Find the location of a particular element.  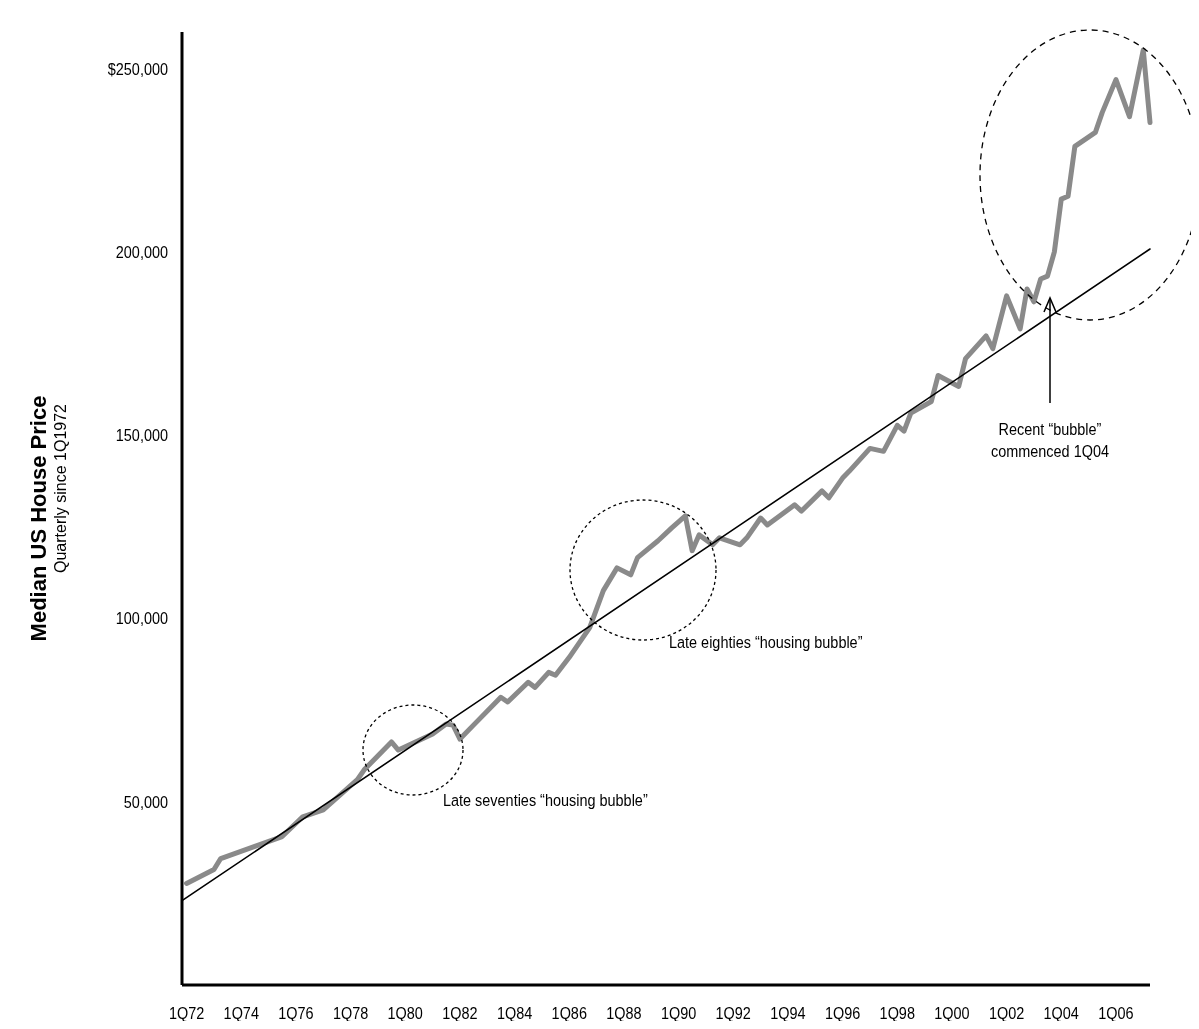

x-tick-label: 1Q86 is located at coordinates (569, 1013).